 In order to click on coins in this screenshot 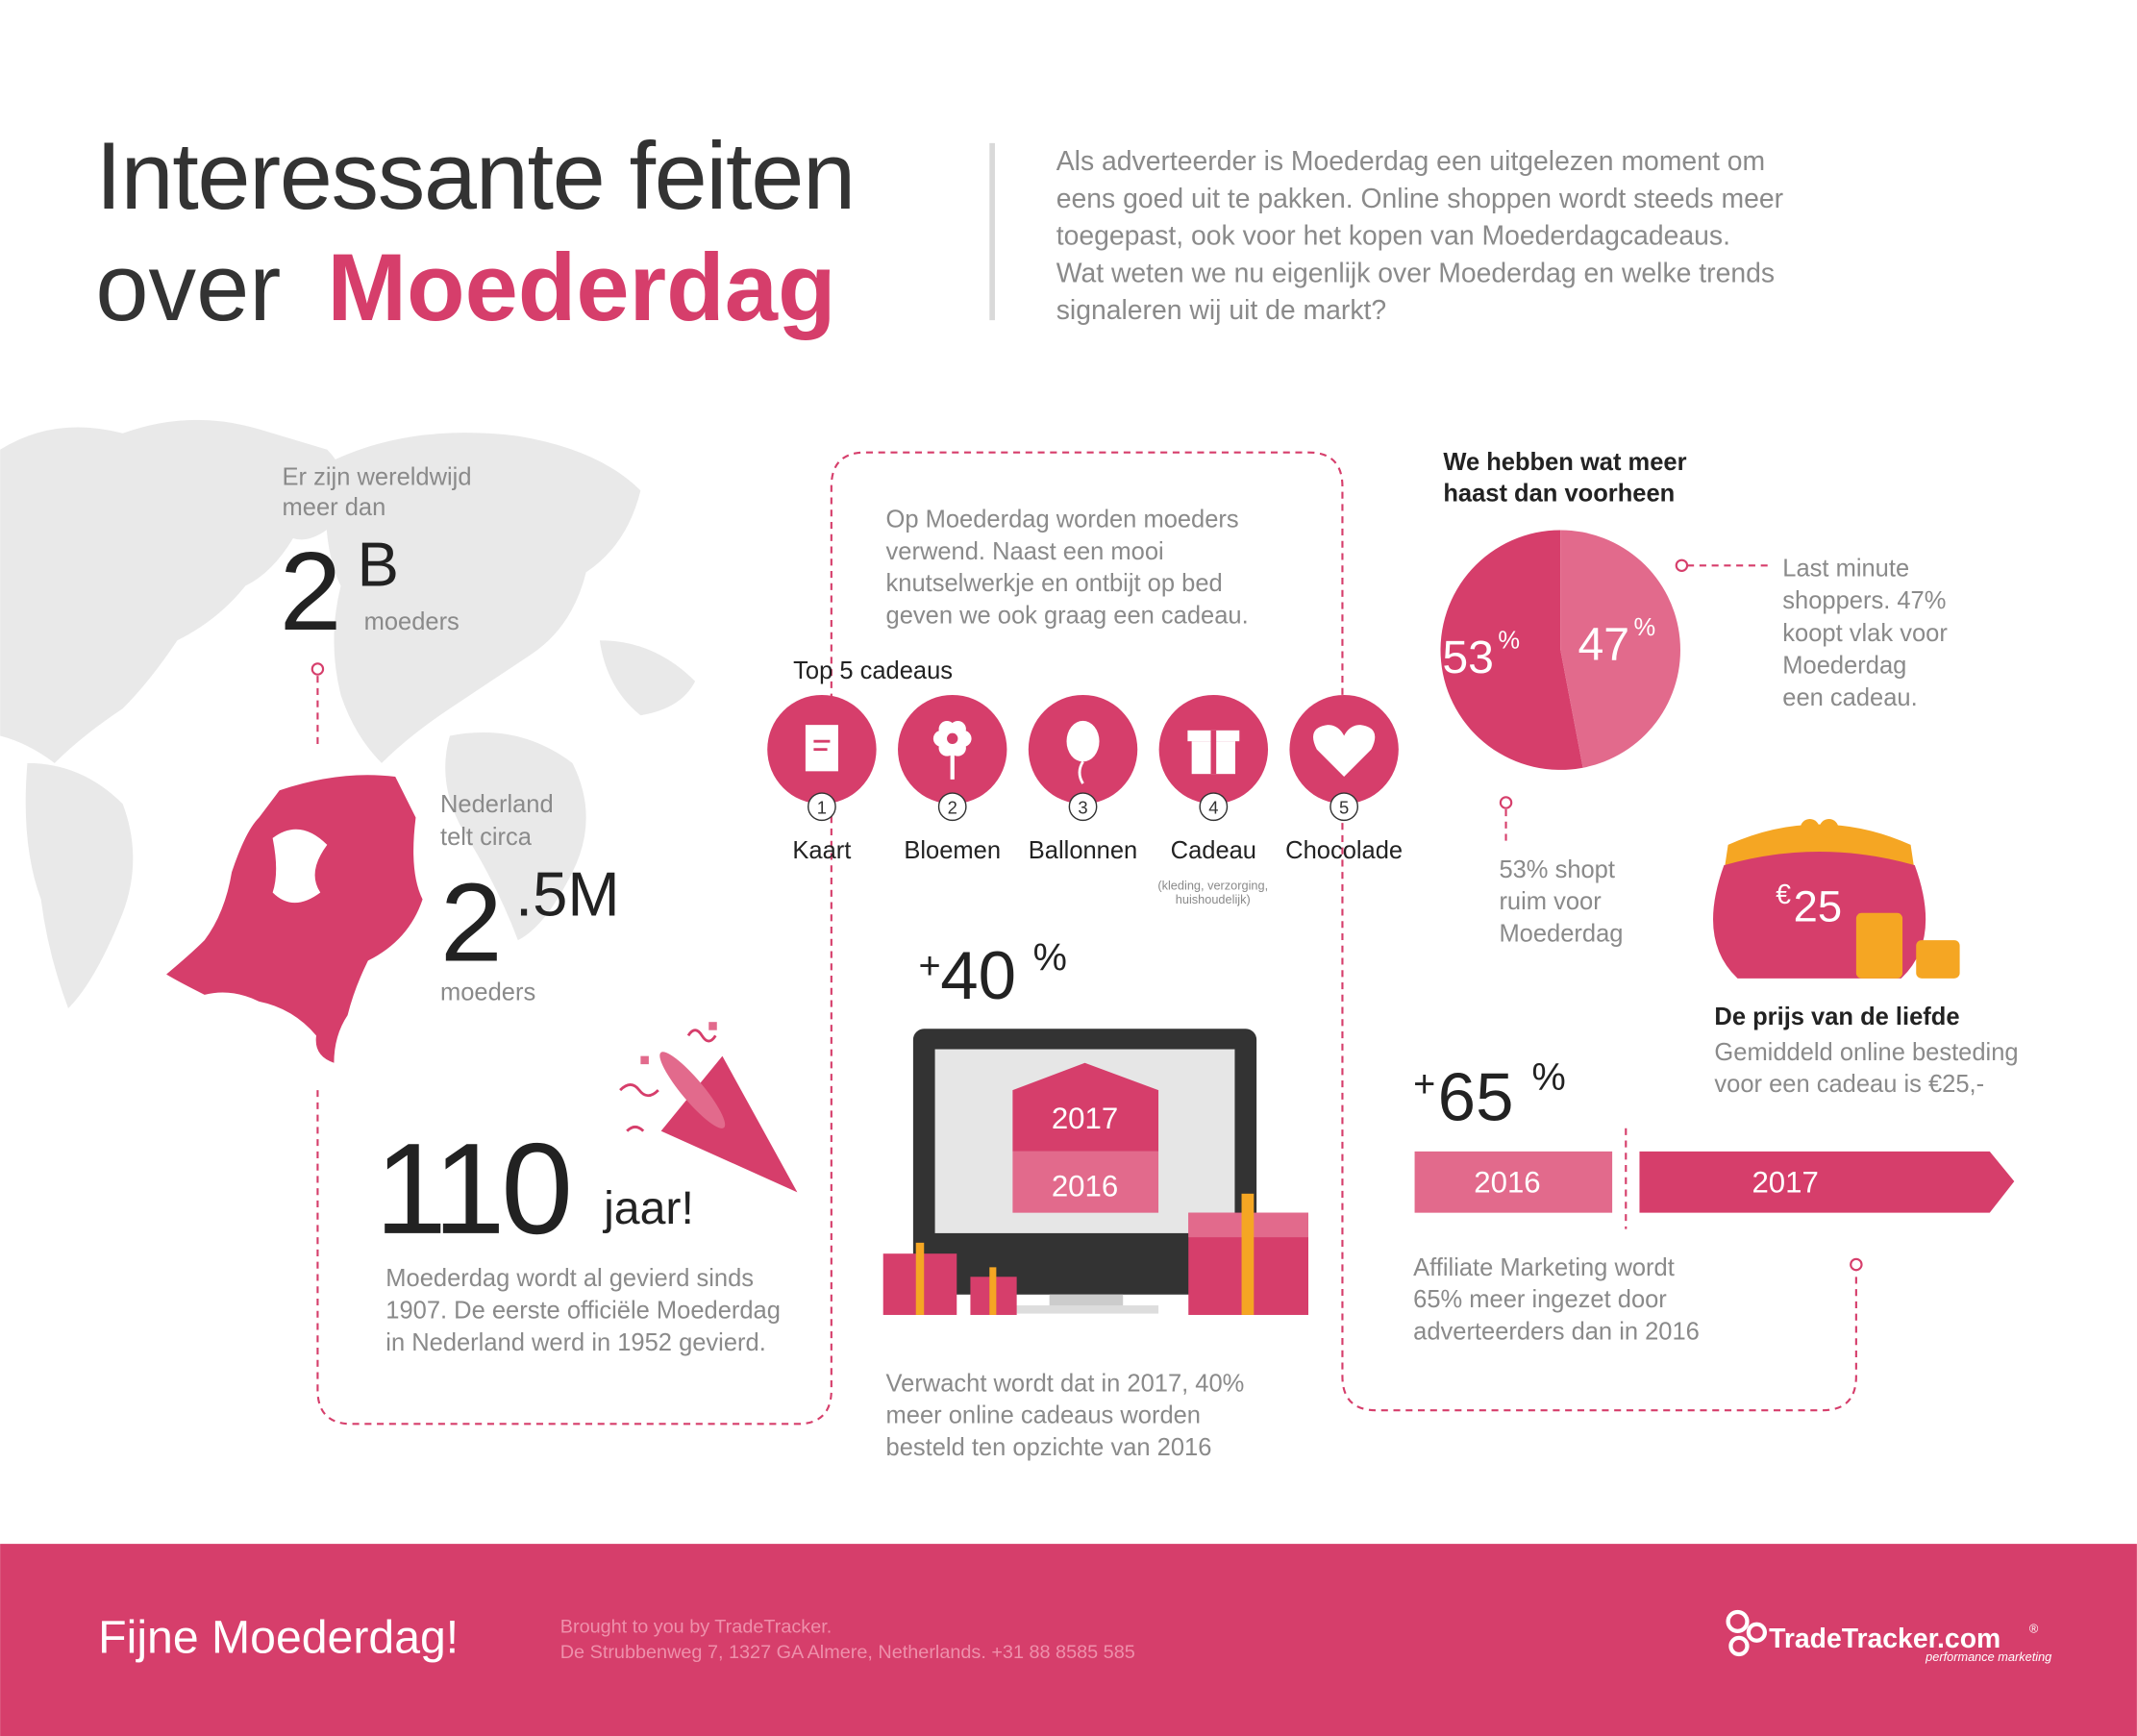, I will do `click(1907, 945)`.